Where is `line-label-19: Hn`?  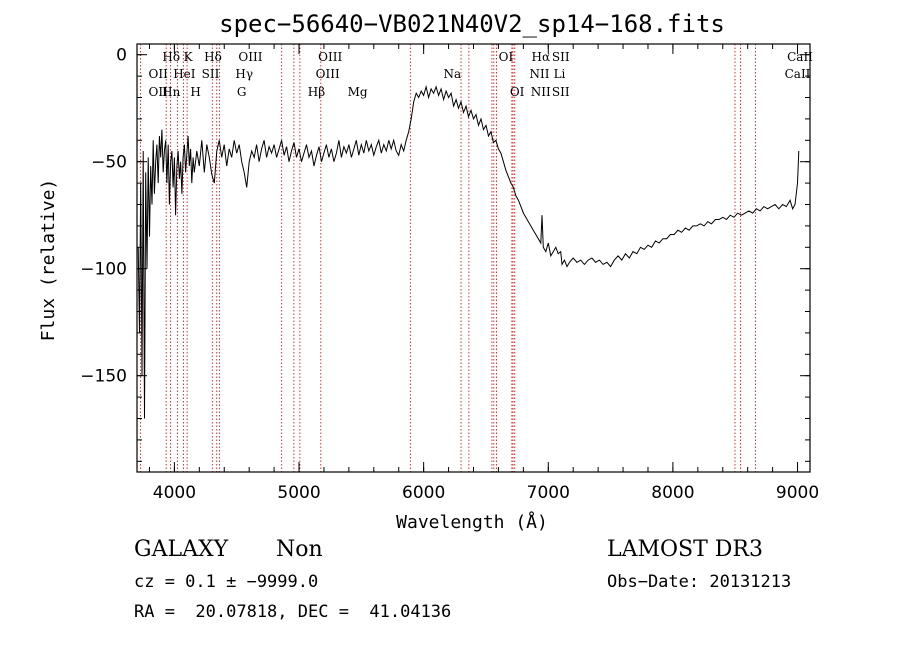 line-label-19: Hn is located at coordinates (171, 92).